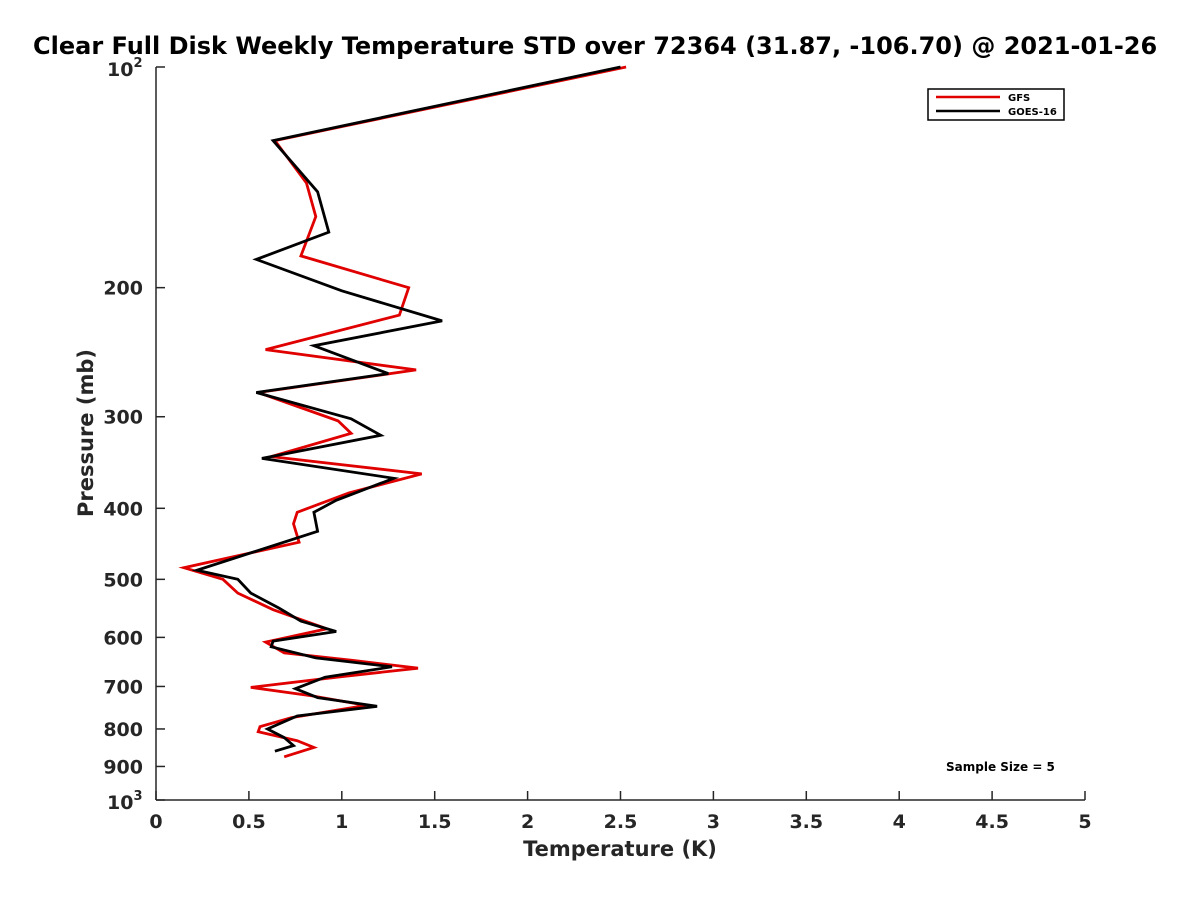  What do you see at coordinates (123, 638) in the screenshot?
I see `y-tick-label: 600` at bounding box center [123, 638].